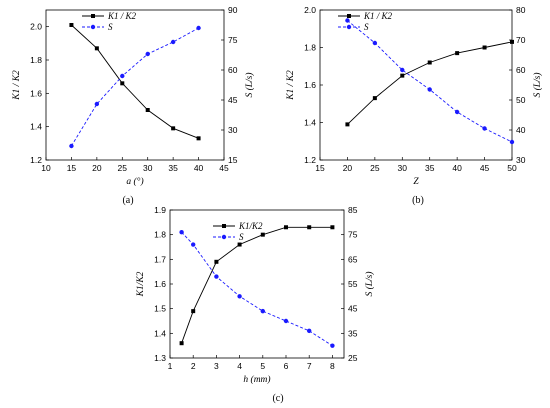 Image resolution: width=550 pixels, height=408 pixels. Describe the element at coordinates (310, 10) in the screenshot. I see `y-left-tick-label: 2.0` at that location.